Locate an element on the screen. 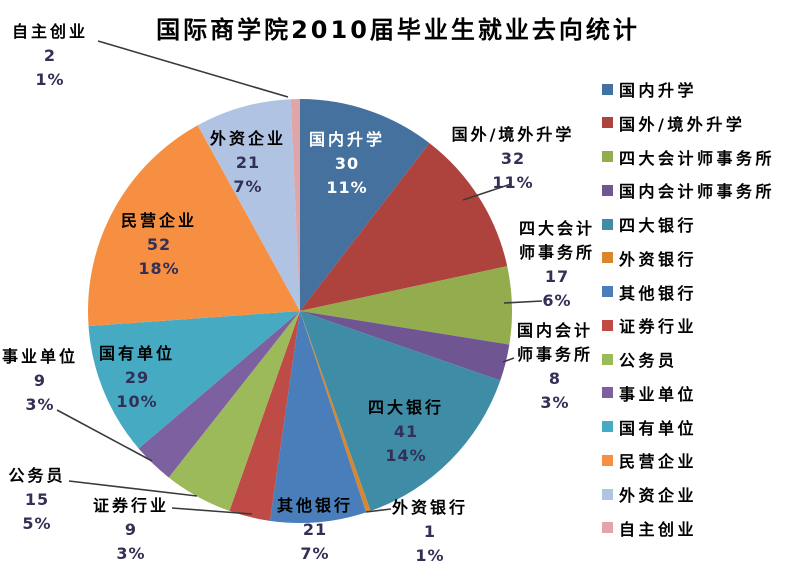  legend-item-自主创业: 自主创业 is located at coordinates (649, 528).